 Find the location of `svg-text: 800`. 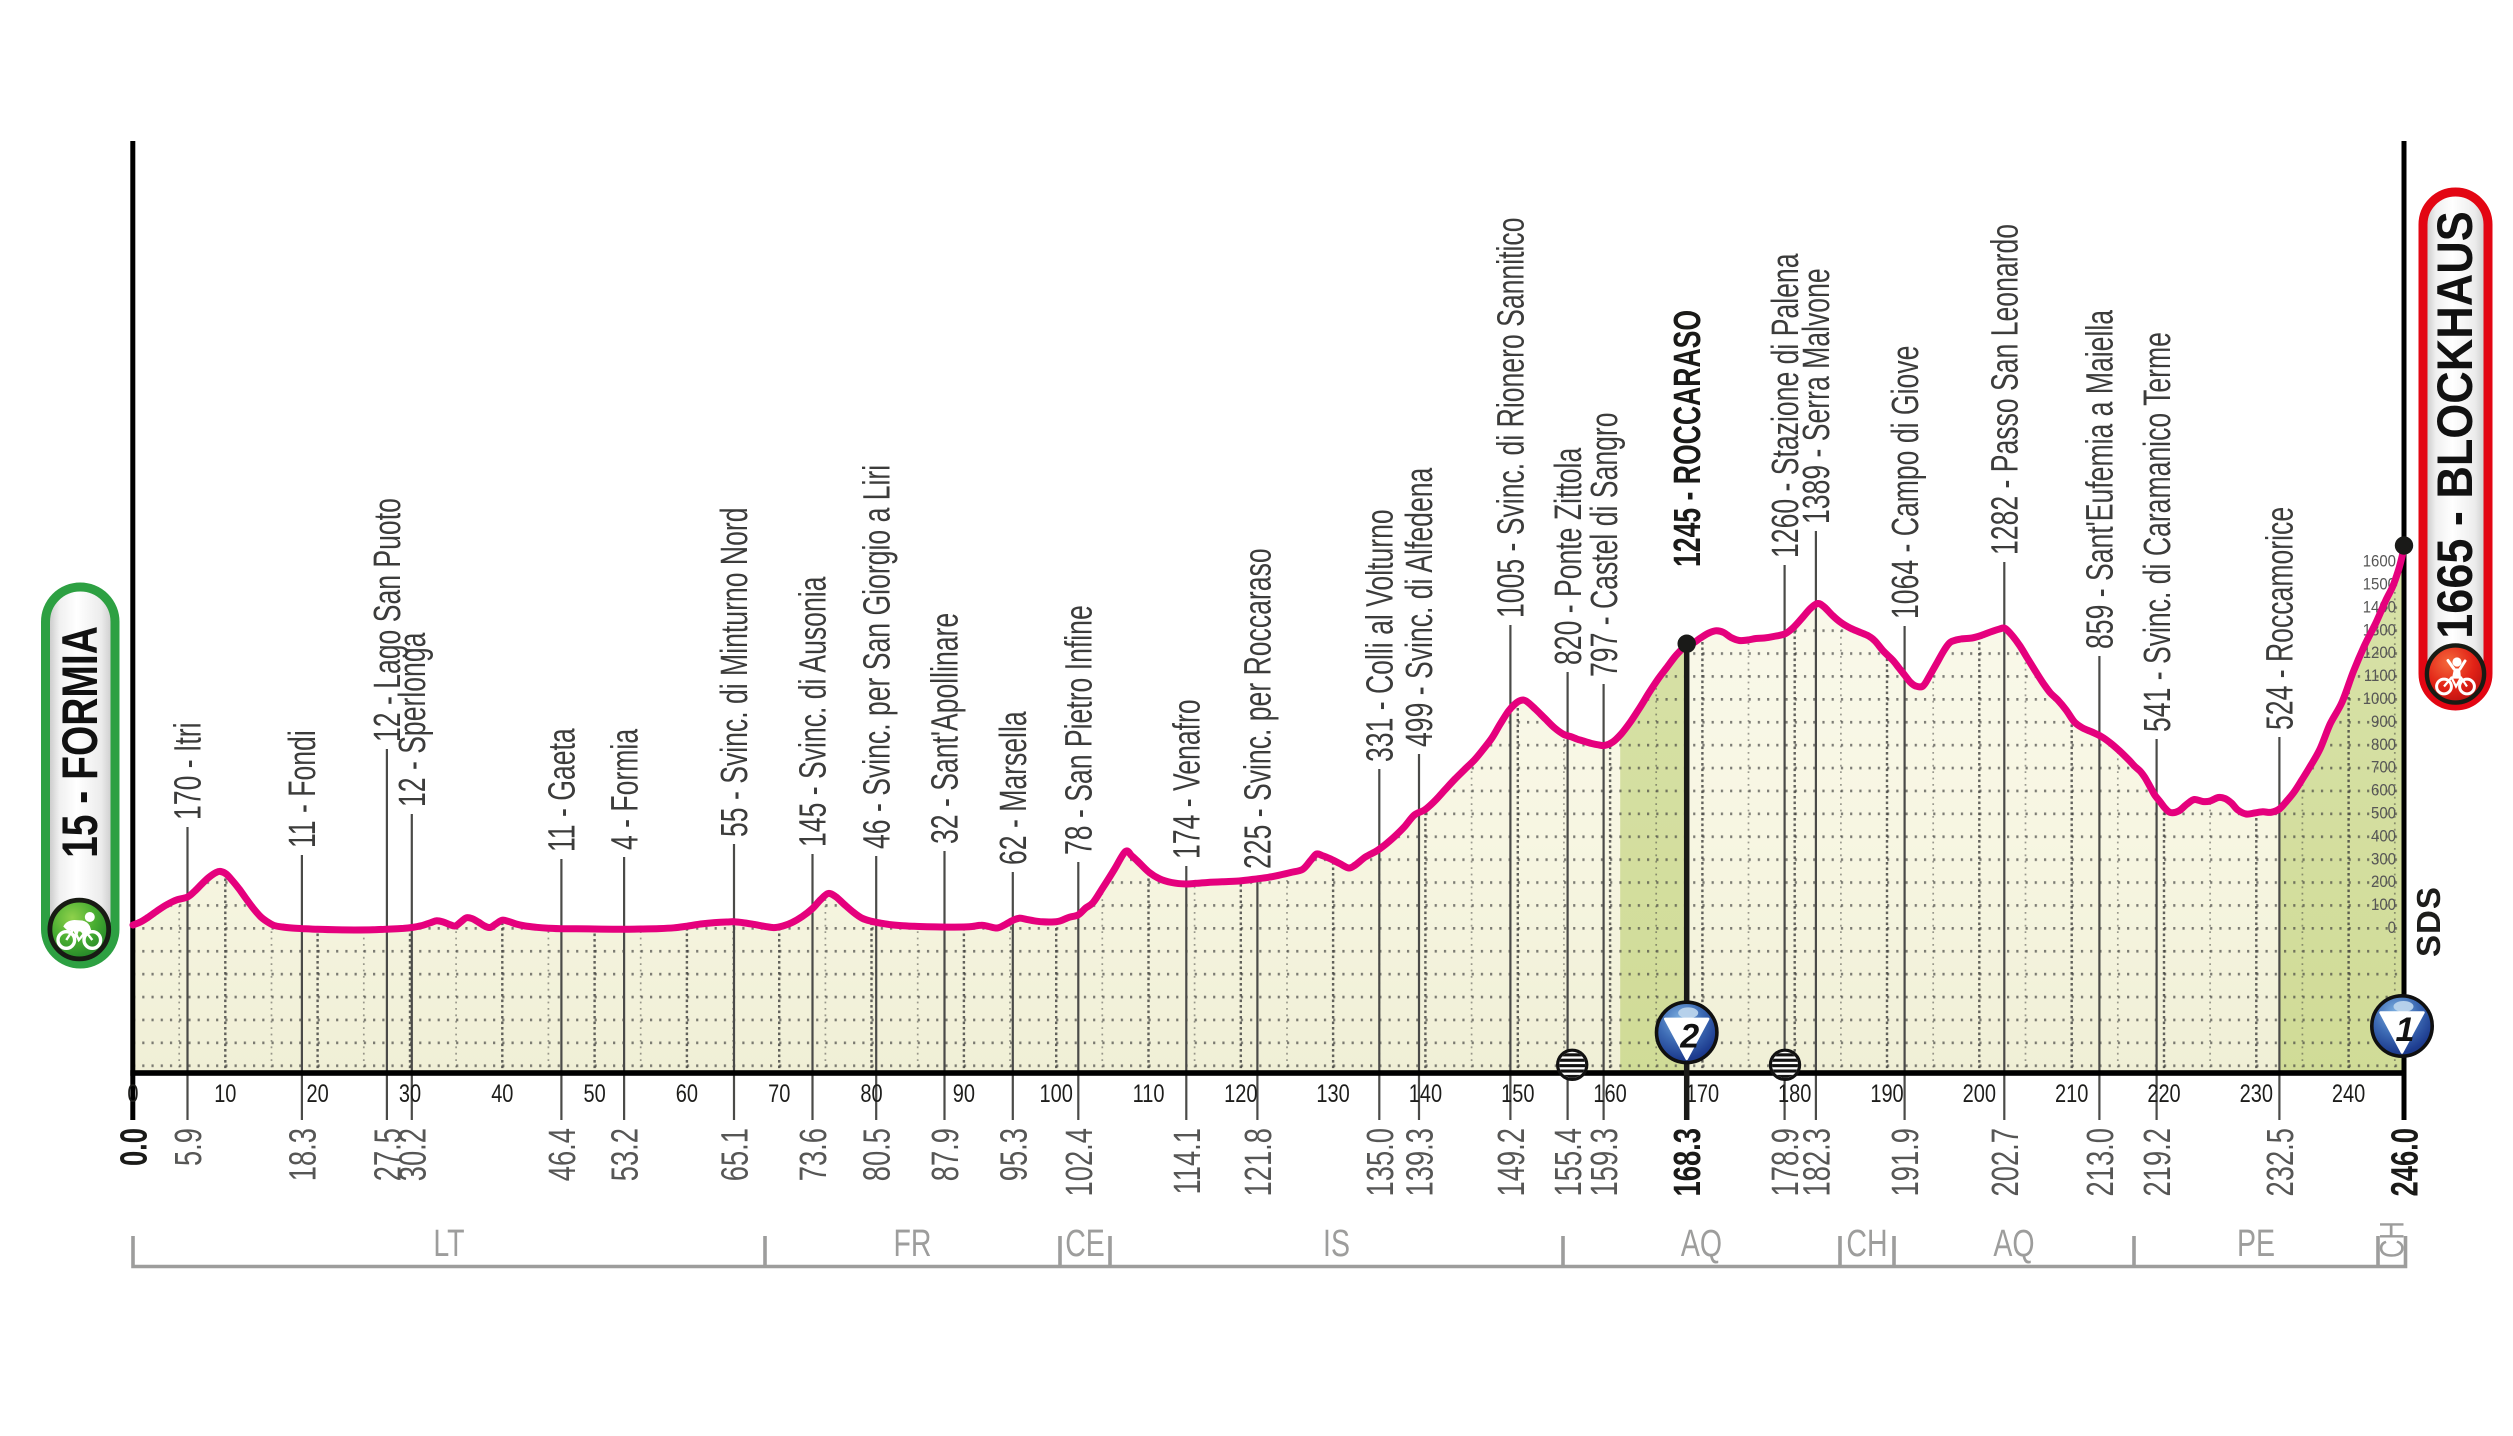

svg-text: 800 is located at coordinates (2383, 745).